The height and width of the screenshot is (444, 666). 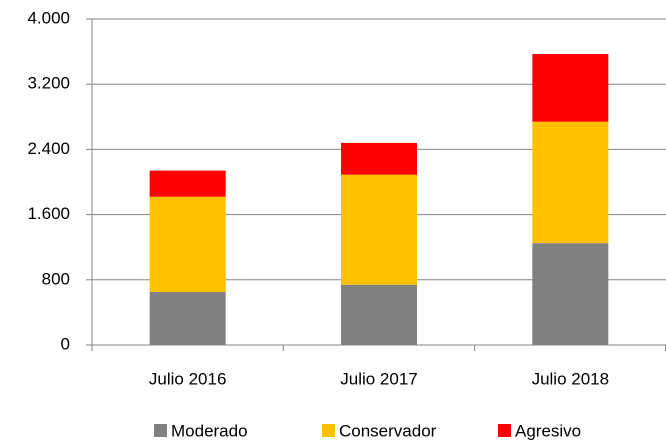 What do you see at coordinates (548, 430) in the screenshot?
I see `legend-label: Agresivo` at bounding box center [548, 430].